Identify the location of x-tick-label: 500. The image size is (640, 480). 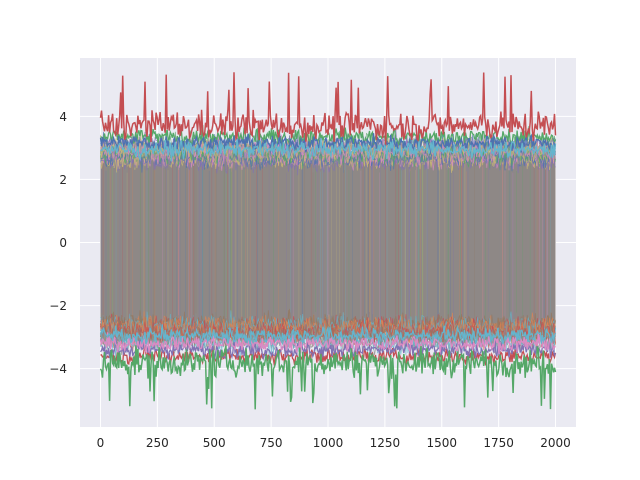
(214, 443).